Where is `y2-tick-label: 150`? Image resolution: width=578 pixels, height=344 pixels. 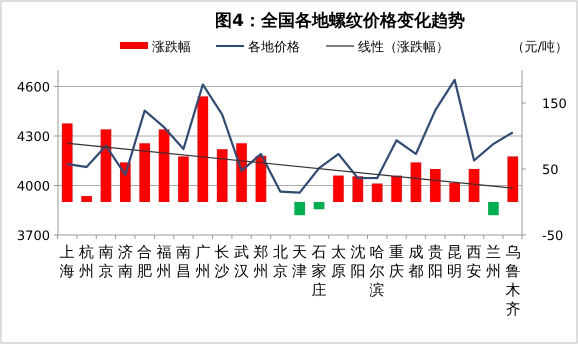
y2-tick-label: 150 is located at coordinates (554, 104).